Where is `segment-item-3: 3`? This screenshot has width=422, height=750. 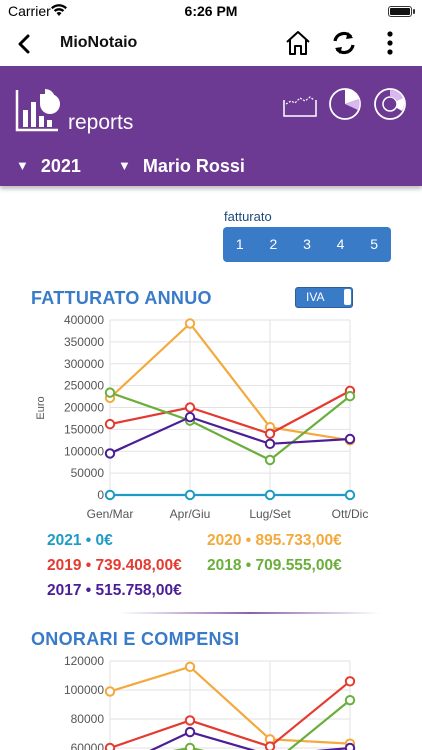 segment-item-3: 3 is located at coordinates (307, 244).